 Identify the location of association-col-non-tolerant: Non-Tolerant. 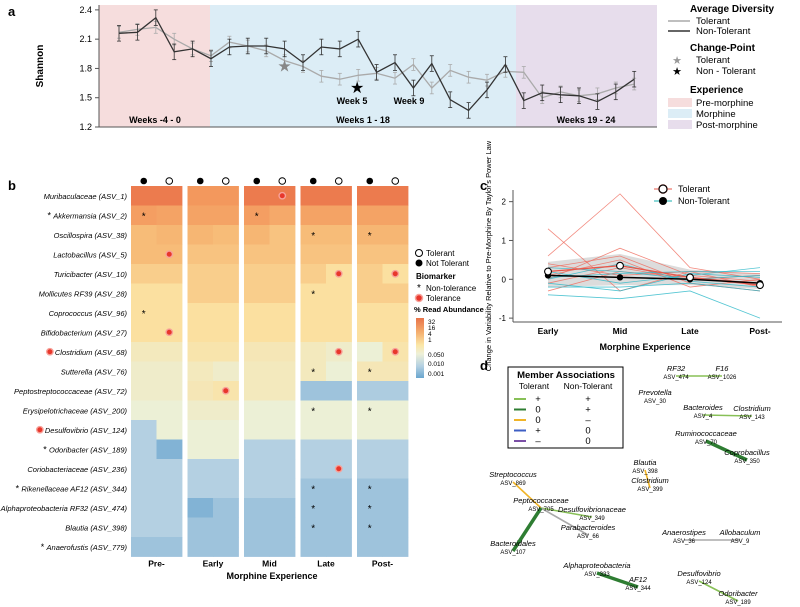
(588, 386).